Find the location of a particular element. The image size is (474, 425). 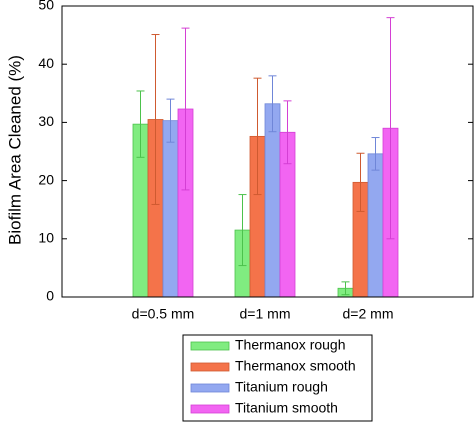

y-tick-label: 0 is located at coordinates (50, 296).